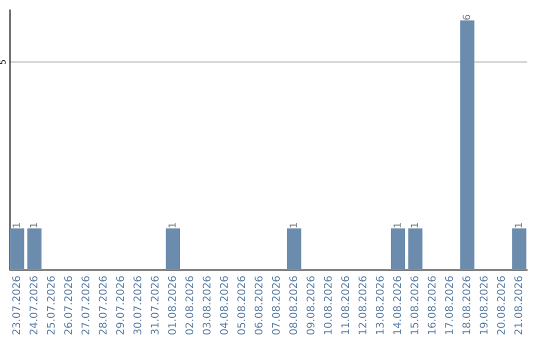 This screenshot has height=340, width=540. I want to click on x-tick-label: 06.08.2026, so click(258, 305).